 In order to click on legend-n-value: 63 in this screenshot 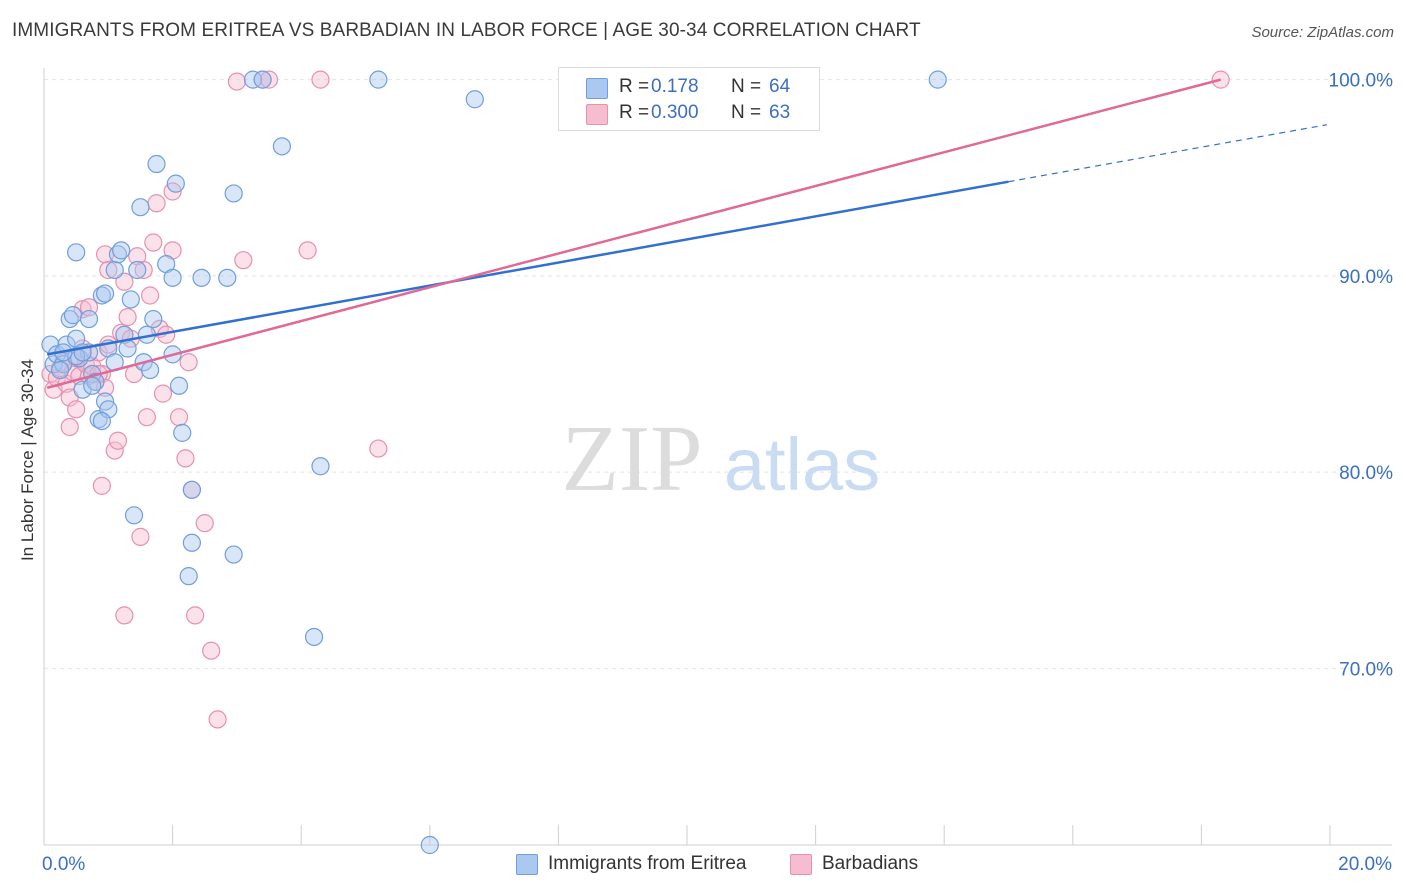, I will do `click(780, 112)`.